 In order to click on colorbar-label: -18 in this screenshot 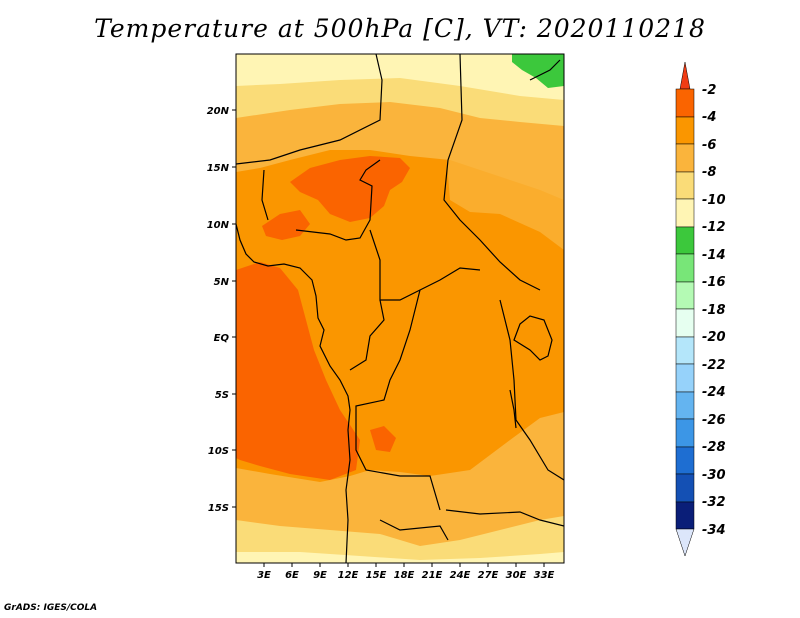, I will do `click(714, 310)`.